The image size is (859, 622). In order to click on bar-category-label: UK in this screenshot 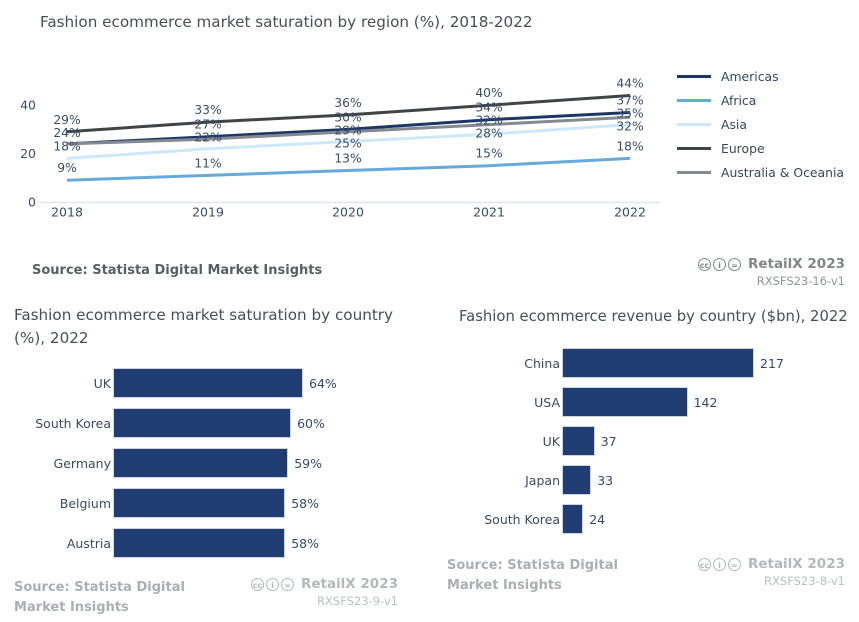, I will do `click(102, 383)`.